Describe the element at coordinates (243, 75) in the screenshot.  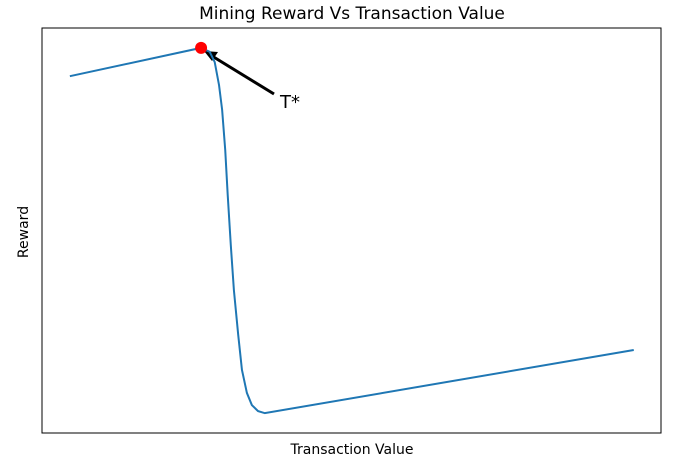
I see `annotation-arrow` at that location.